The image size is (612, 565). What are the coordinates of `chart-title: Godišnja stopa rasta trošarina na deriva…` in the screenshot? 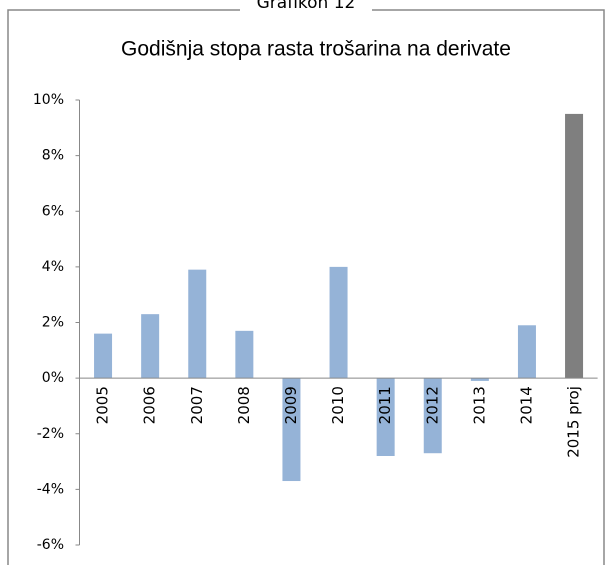 It's located at (316, 49).